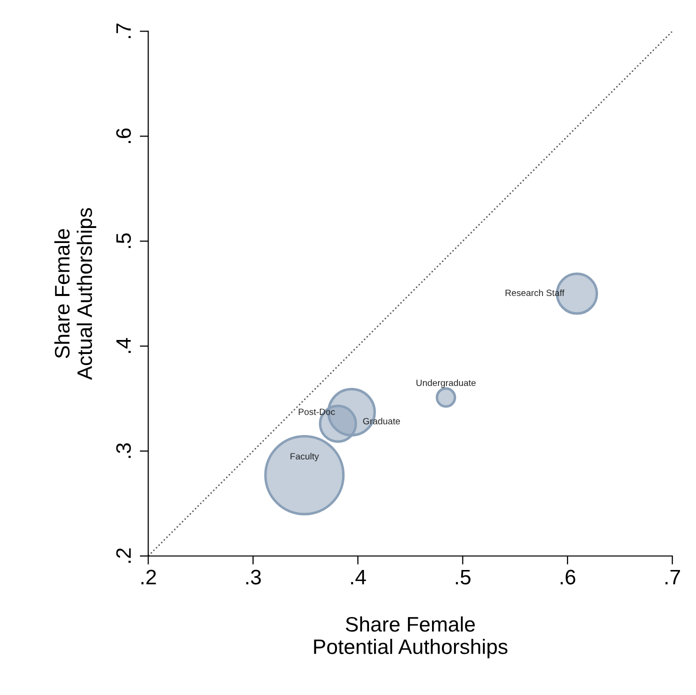 This screenshot has height=695, width=696. Describe the element at coordinates (123, 240) in the screenshot. I see `y-tick-label: .5` at that location.